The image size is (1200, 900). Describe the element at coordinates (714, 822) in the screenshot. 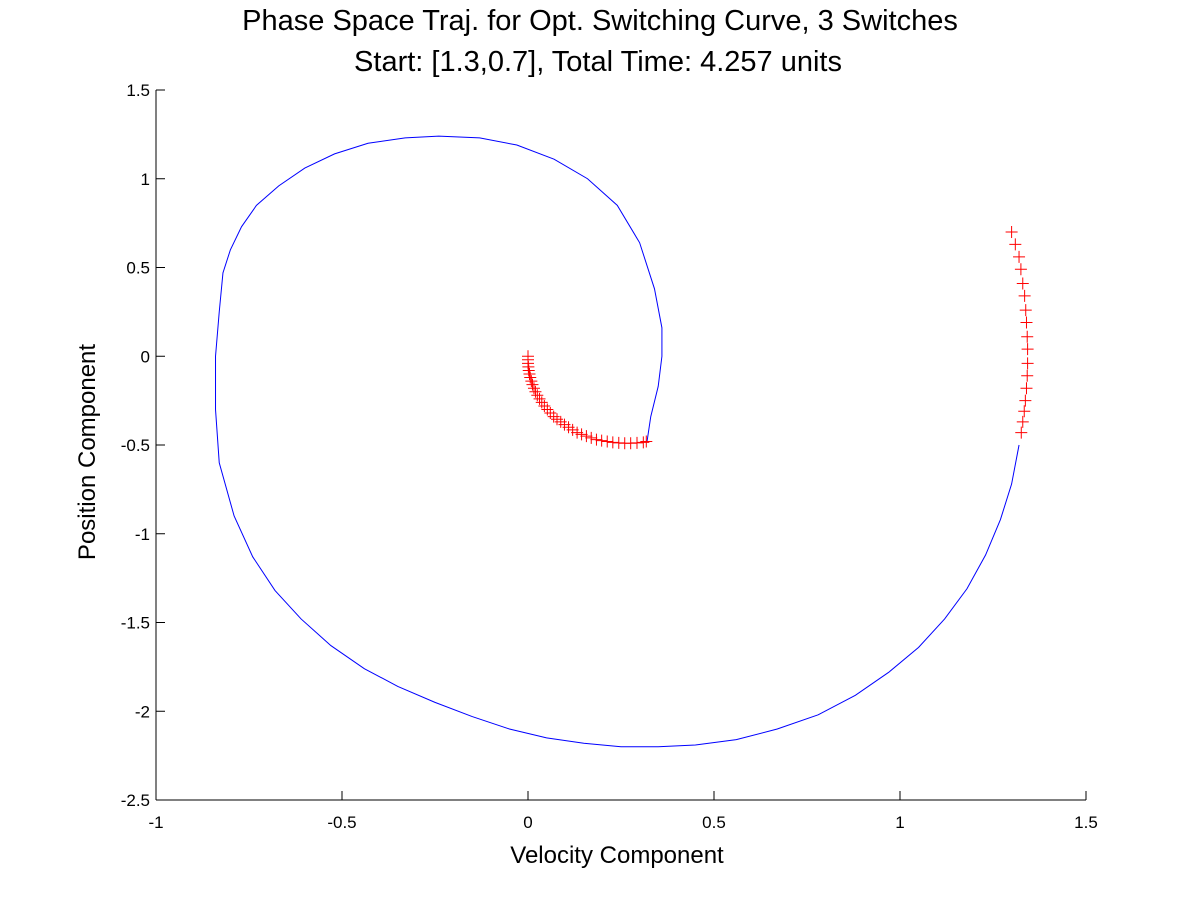

I see `x-tick-label: 0.5` at that location.